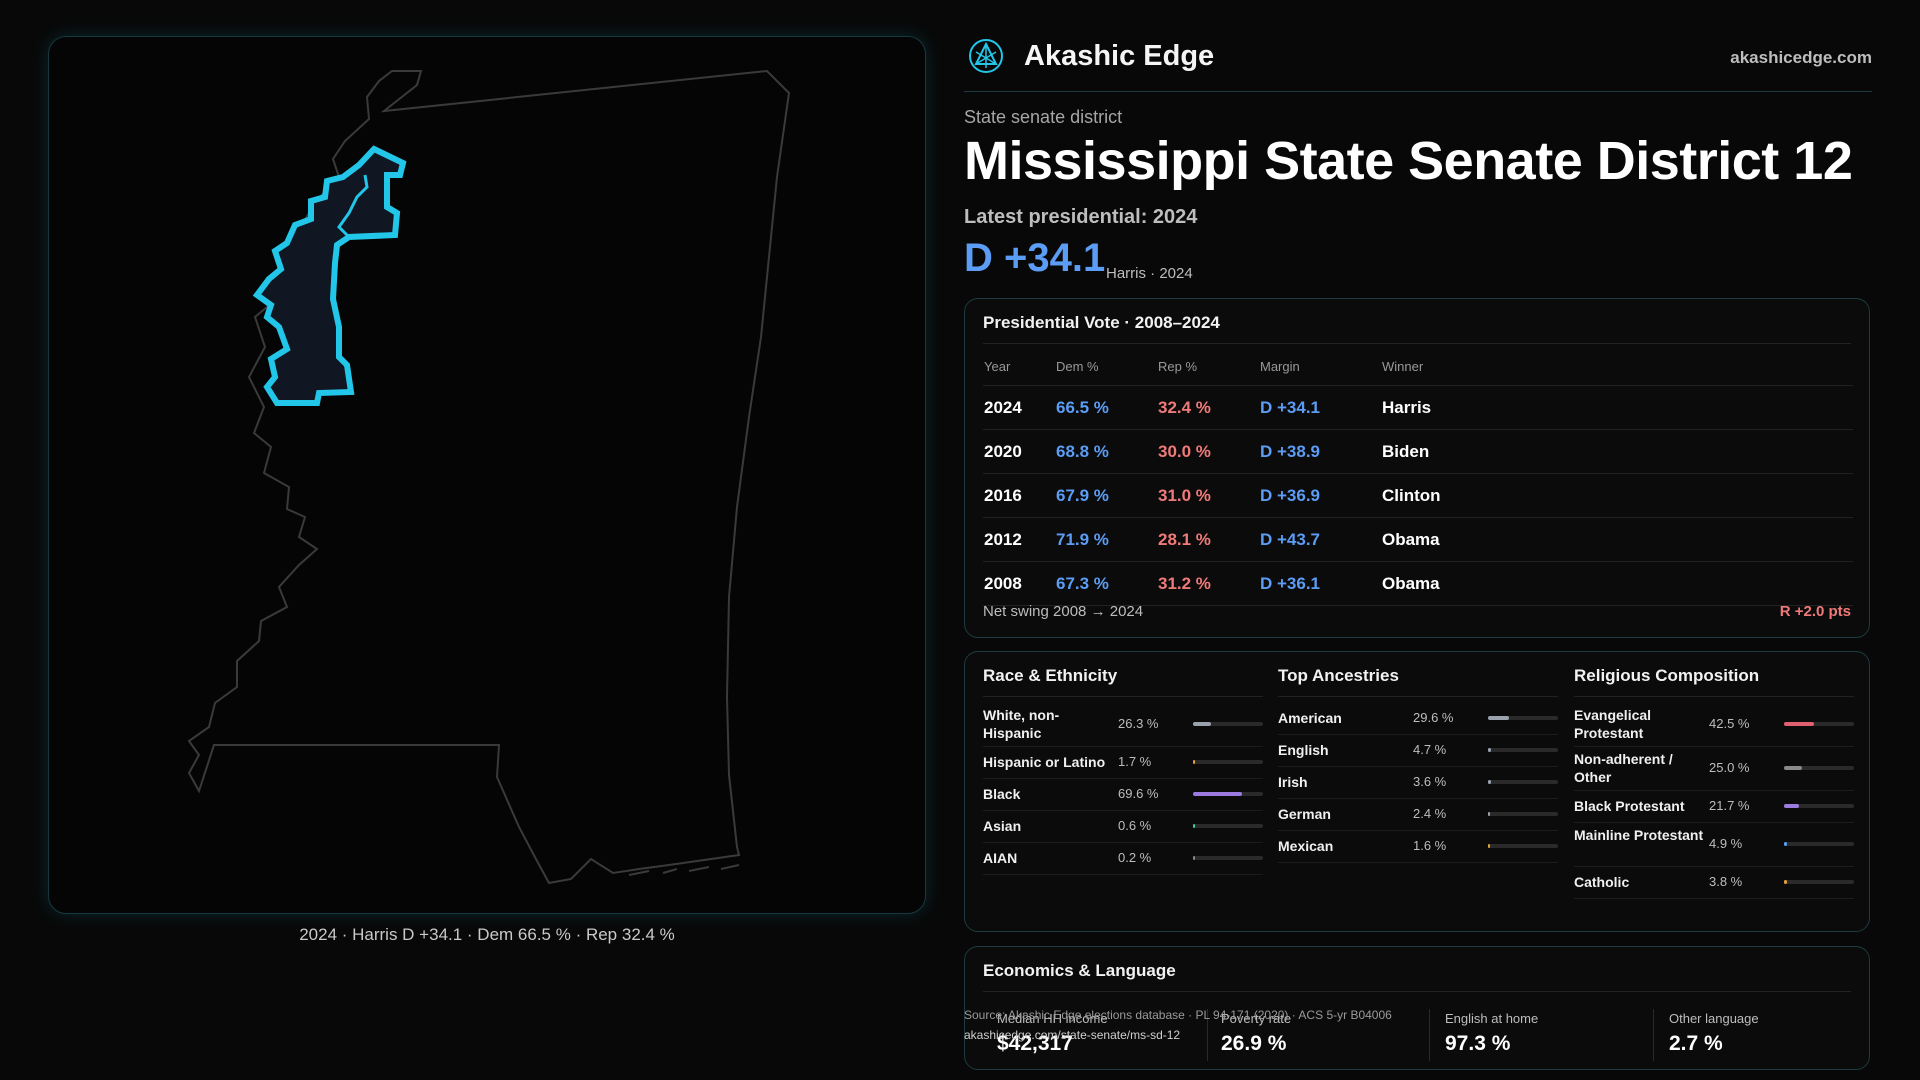 The height and width of the screenshot is (1080, 1920). Describe the element at coordinates (684, 870) in the screenshot. I see `coast-islands` at that location.